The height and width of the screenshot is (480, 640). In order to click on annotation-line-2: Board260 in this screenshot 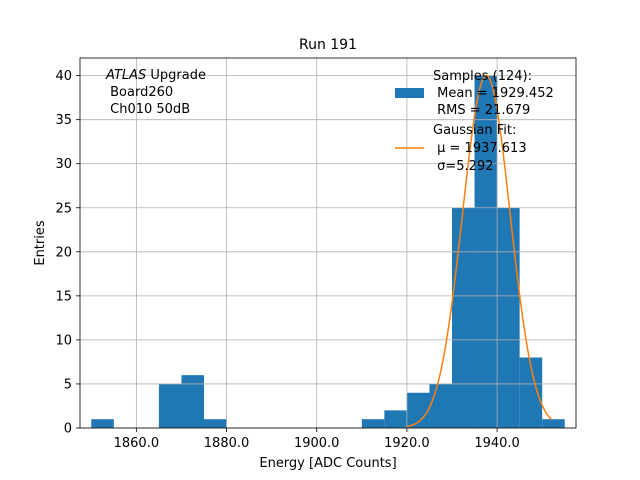, I will do `click(139, 92)`.